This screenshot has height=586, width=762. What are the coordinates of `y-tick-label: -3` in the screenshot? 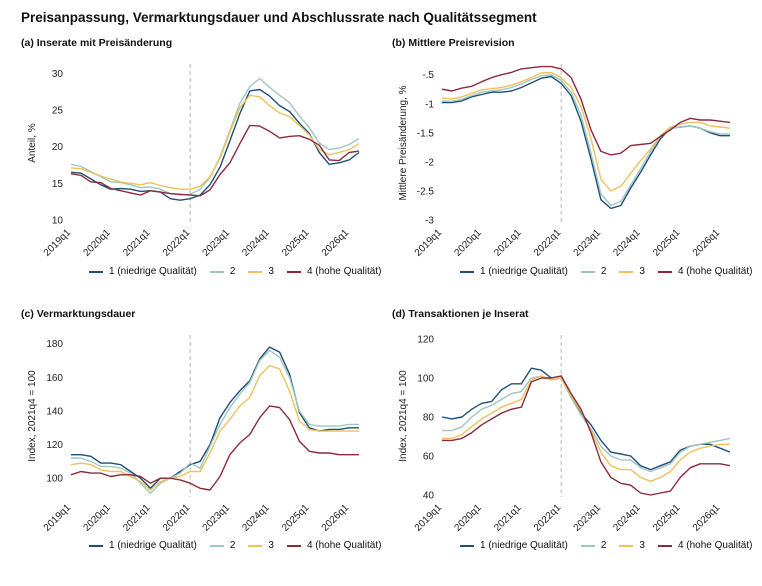 It's located at (429, 221).